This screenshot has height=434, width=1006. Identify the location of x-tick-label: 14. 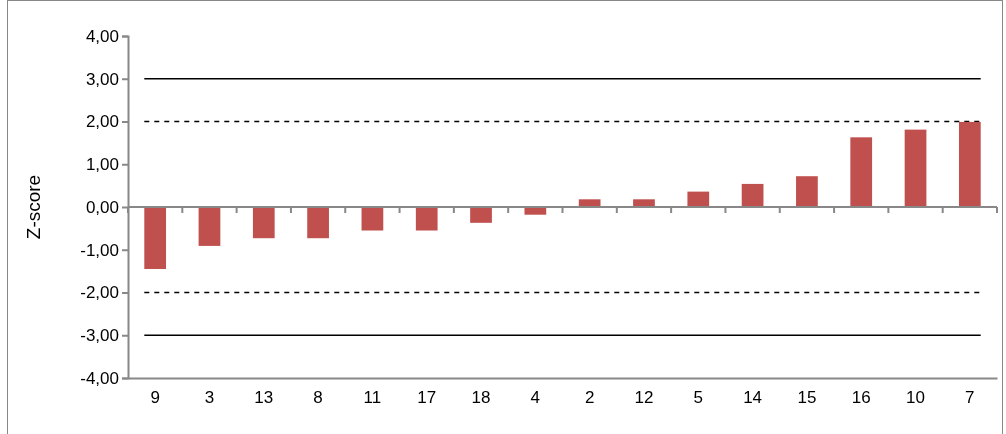
(753, 398).